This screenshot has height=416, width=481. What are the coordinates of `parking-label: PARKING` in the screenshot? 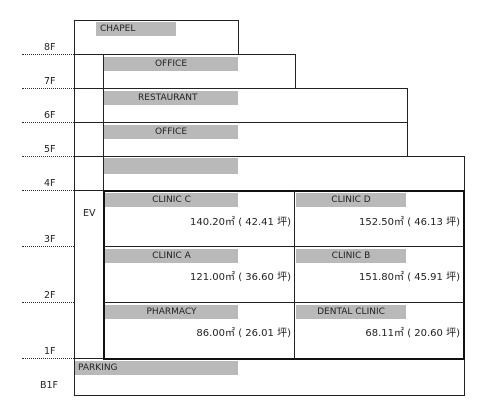 It's located at (156, 368).